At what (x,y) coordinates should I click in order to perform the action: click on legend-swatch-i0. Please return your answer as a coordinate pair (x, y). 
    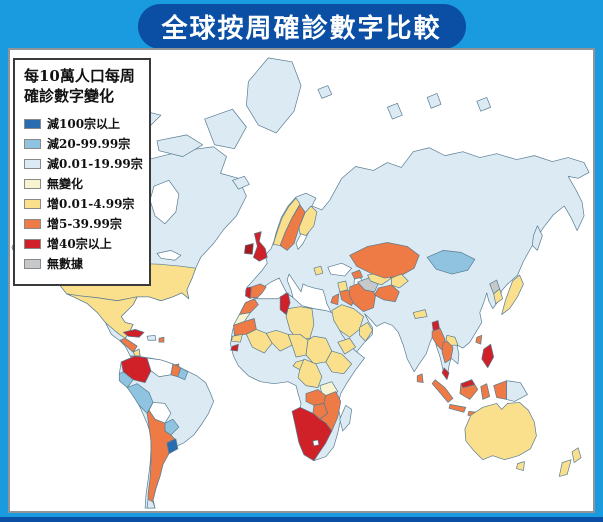
    Looking at the image, I should click on (32, 203).